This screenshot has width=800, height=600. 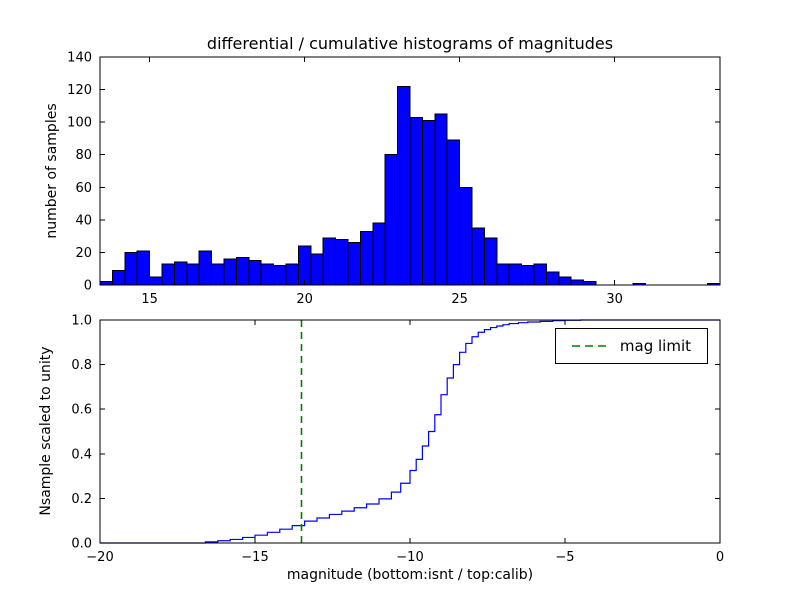 What do you see at coordinates (79, 90) in the screenshot?
I see `y-tick-label: 120` at bounding box center [79, 90].